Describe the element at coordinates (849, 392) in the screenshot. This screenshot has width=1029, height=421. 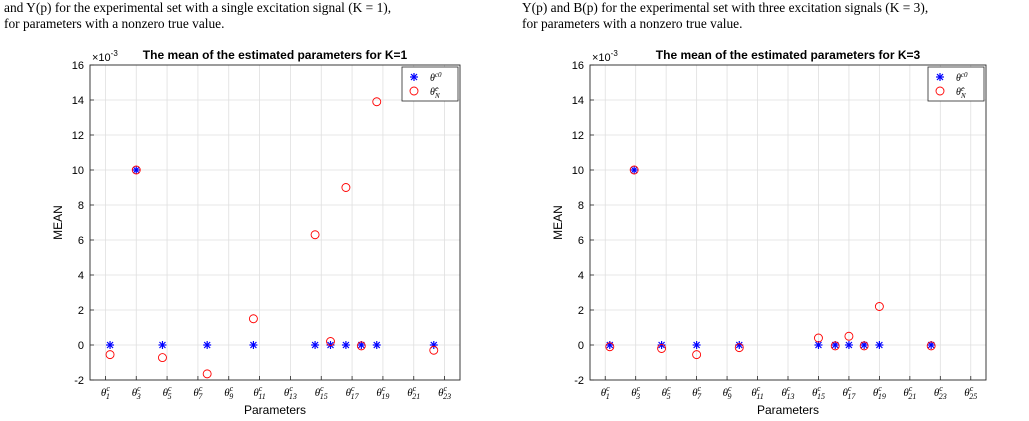
I see `x-tick-label: θc 17` at that location.